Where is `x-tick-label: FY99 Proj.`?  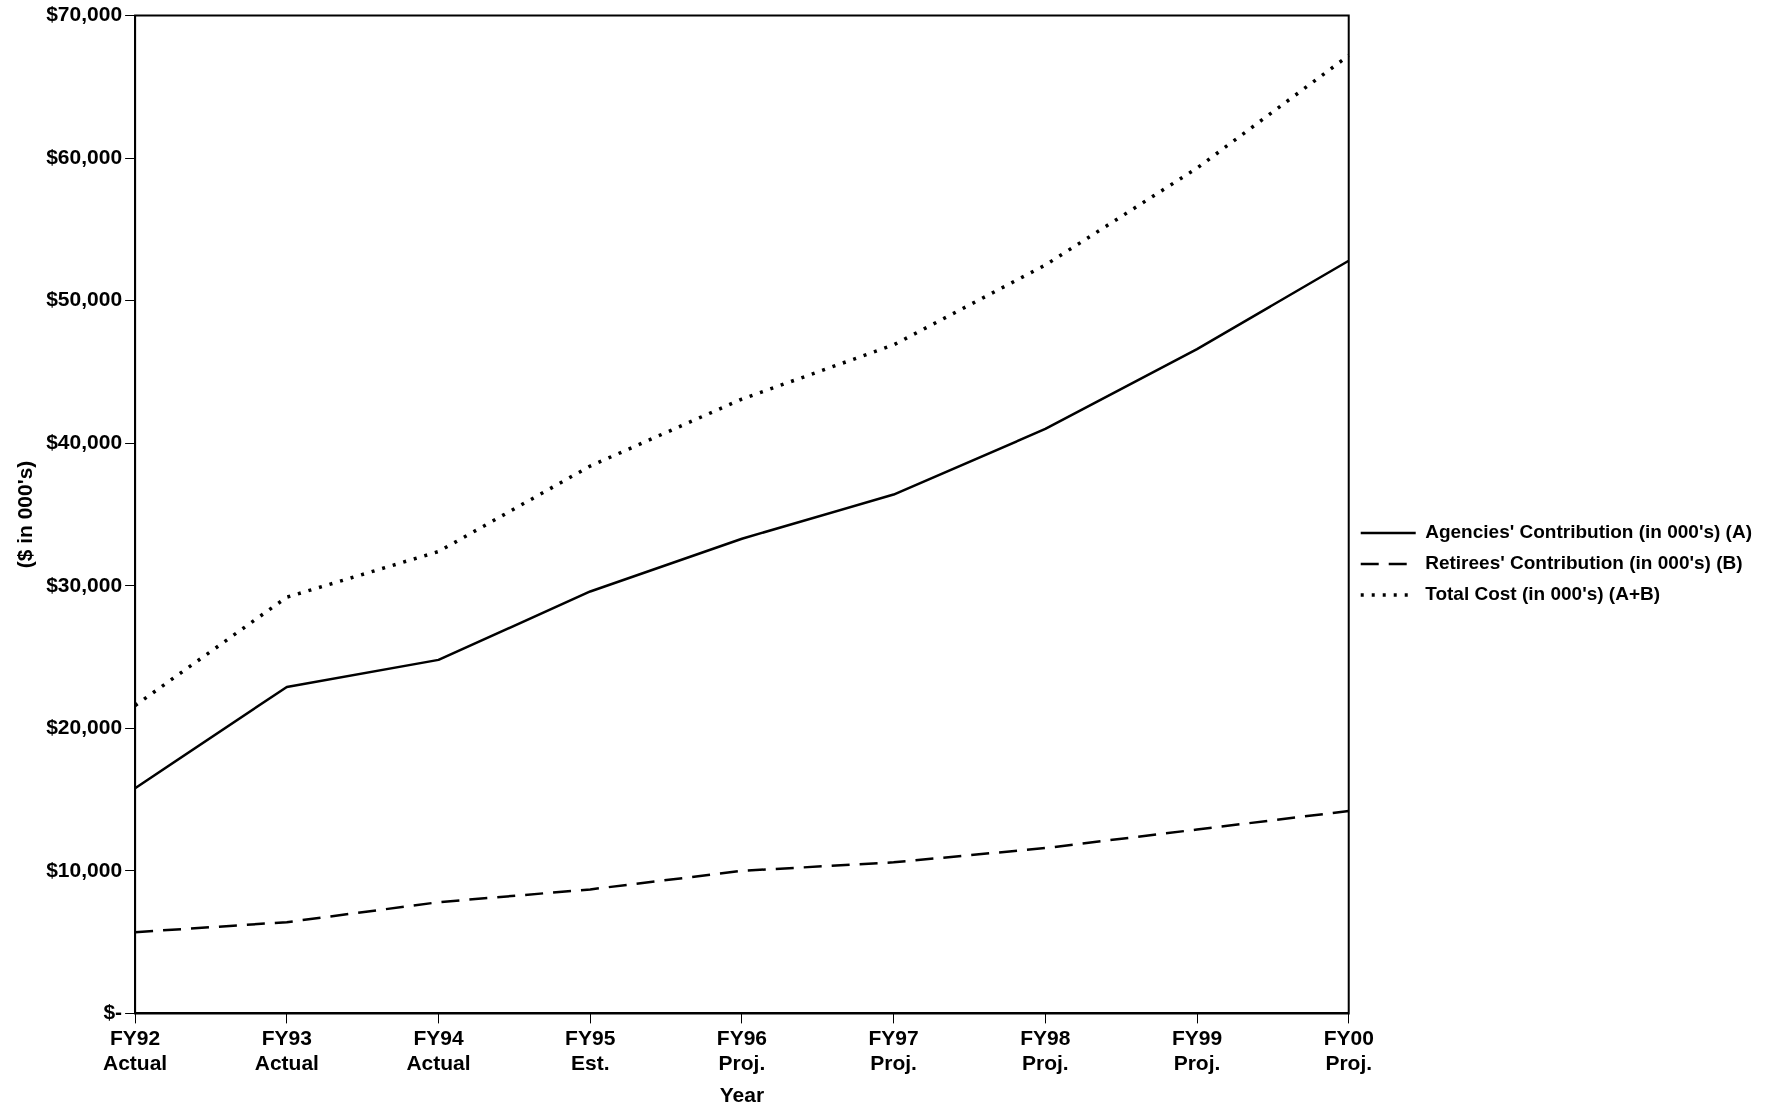
x-tick-label: FY99 Proj. is located at coordinates (1197, 1049).